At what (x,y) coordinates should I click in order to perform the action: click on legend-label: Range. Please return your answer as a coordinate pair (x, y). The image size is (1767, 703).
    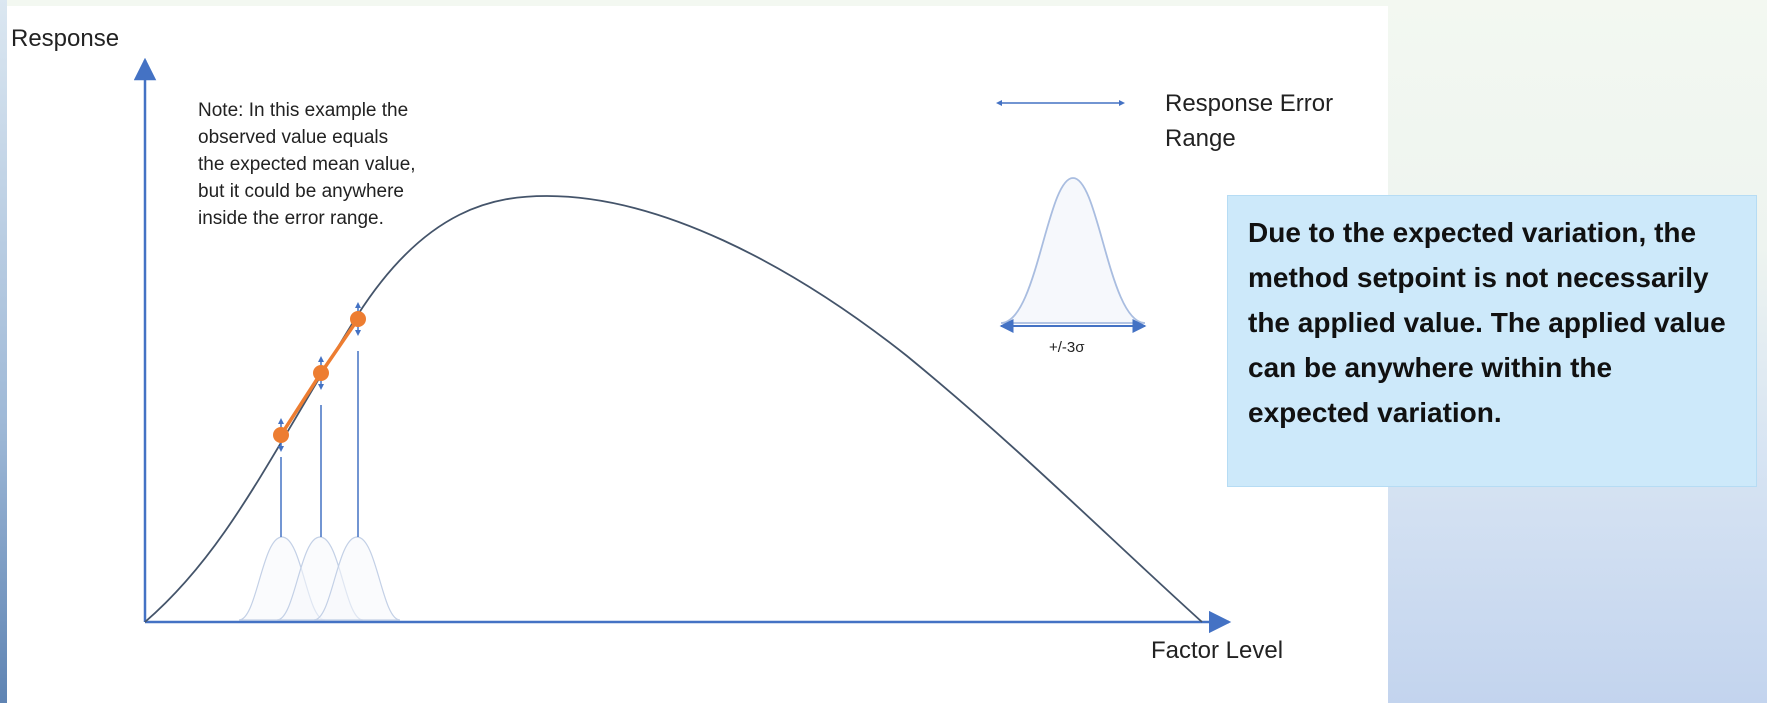
    Looking at the image, I should click on (1200, 138).